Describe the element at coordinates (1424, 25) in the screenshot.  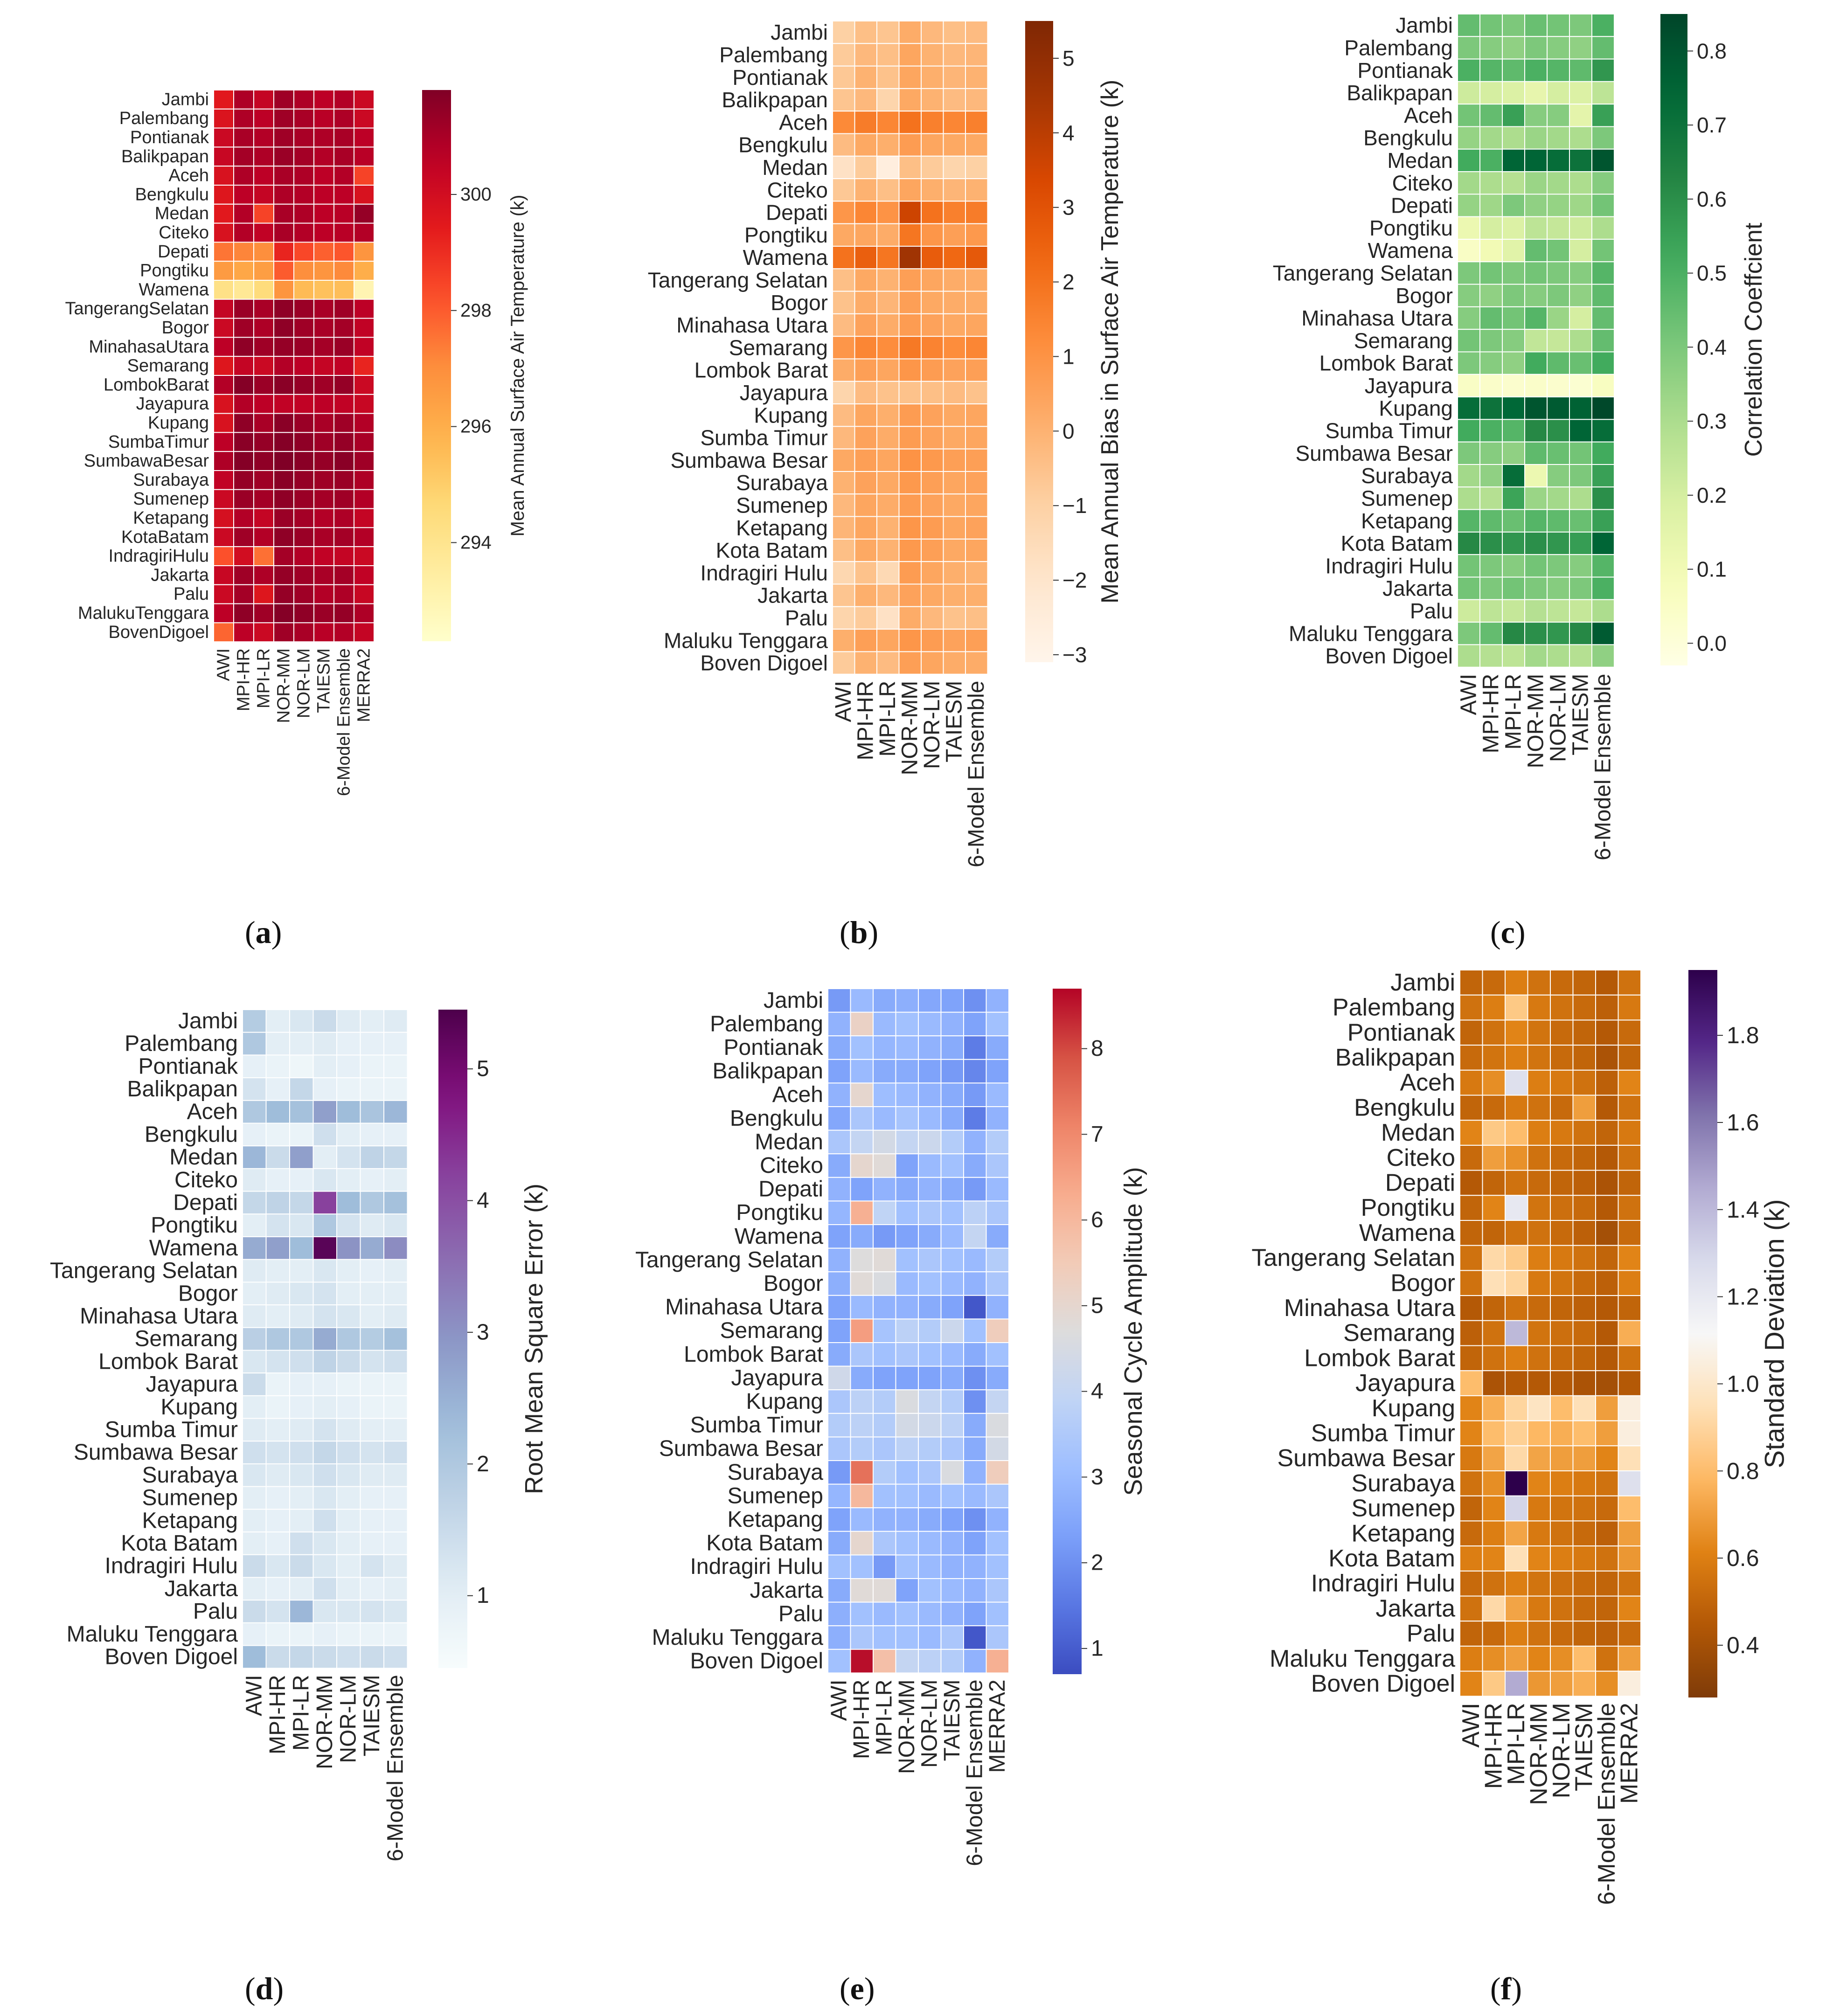
I see `row-label: Jambi` at that location.